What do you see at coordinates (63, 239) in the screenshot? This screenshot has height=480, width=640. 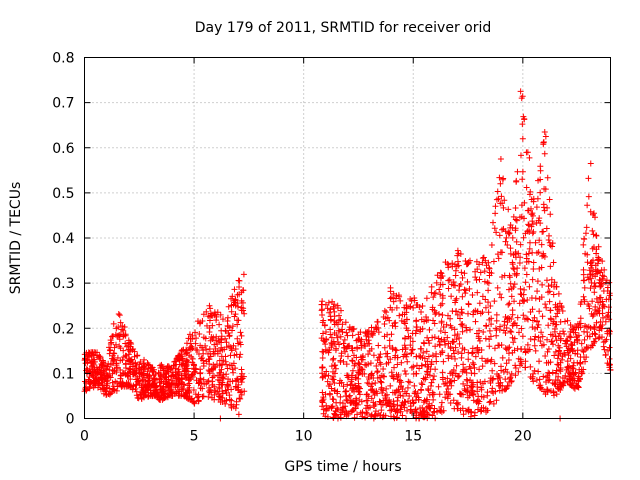 I see `y-tick-label: 0.4` at bounding box center [63, 239].